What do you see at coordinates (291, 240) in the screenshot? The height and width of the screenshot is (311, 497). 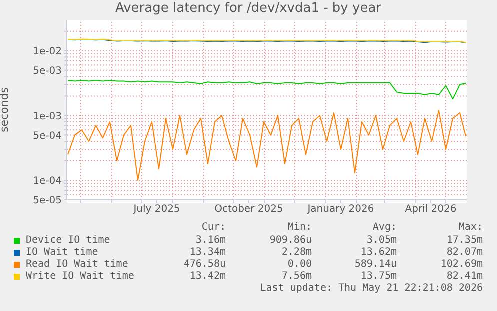 I see `text: 909.86u` at bounding box center [291, 240].